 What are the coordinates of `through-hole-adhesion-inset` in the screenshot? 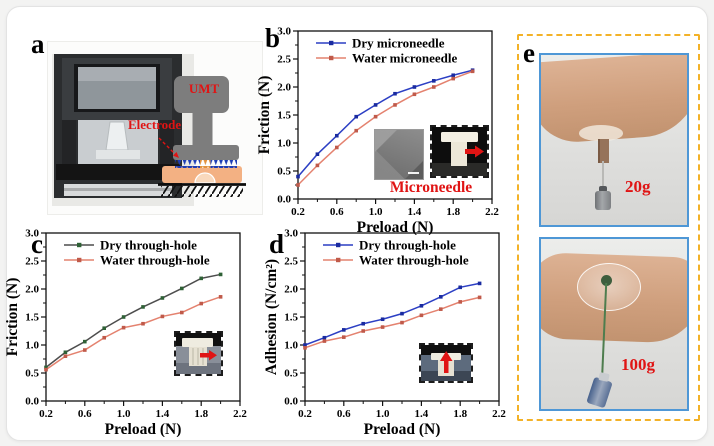 It's located at (446, 363).